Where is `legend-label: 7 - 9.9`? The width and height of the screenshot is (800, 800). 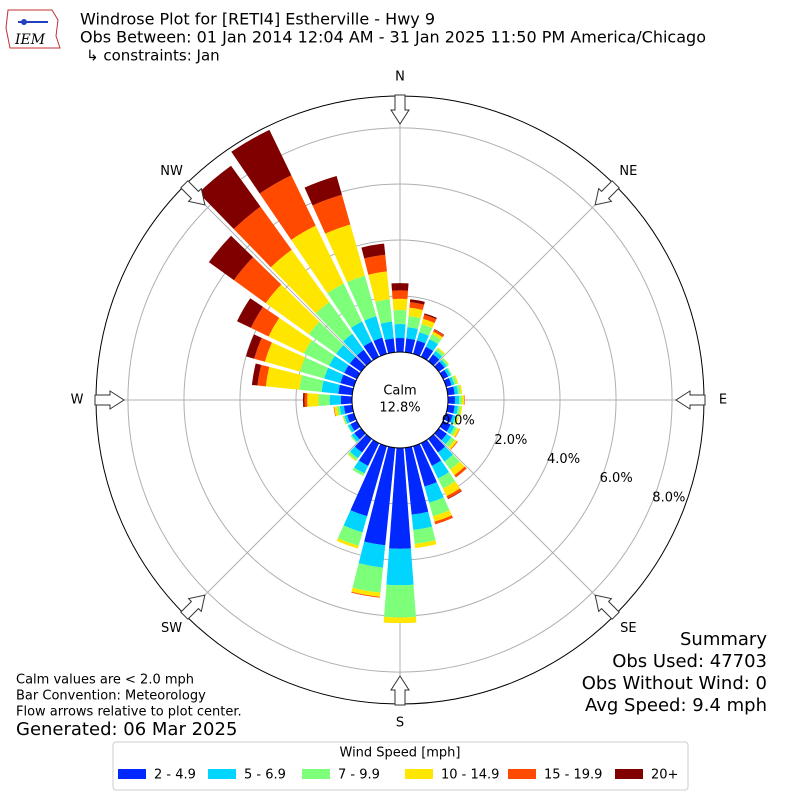
legend-label: 7 - 9.9 is located at coordinates (359, 775).